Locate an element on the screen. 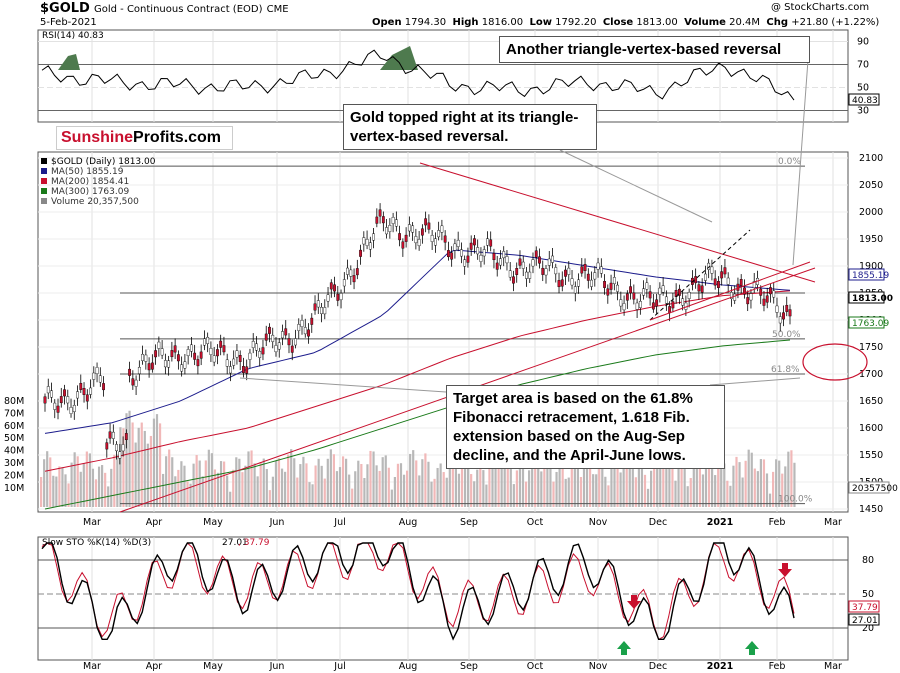 Image resolution: width=900 pixels, height=673 pixels. down-arrow-icon is located at coordinates (785, 570).